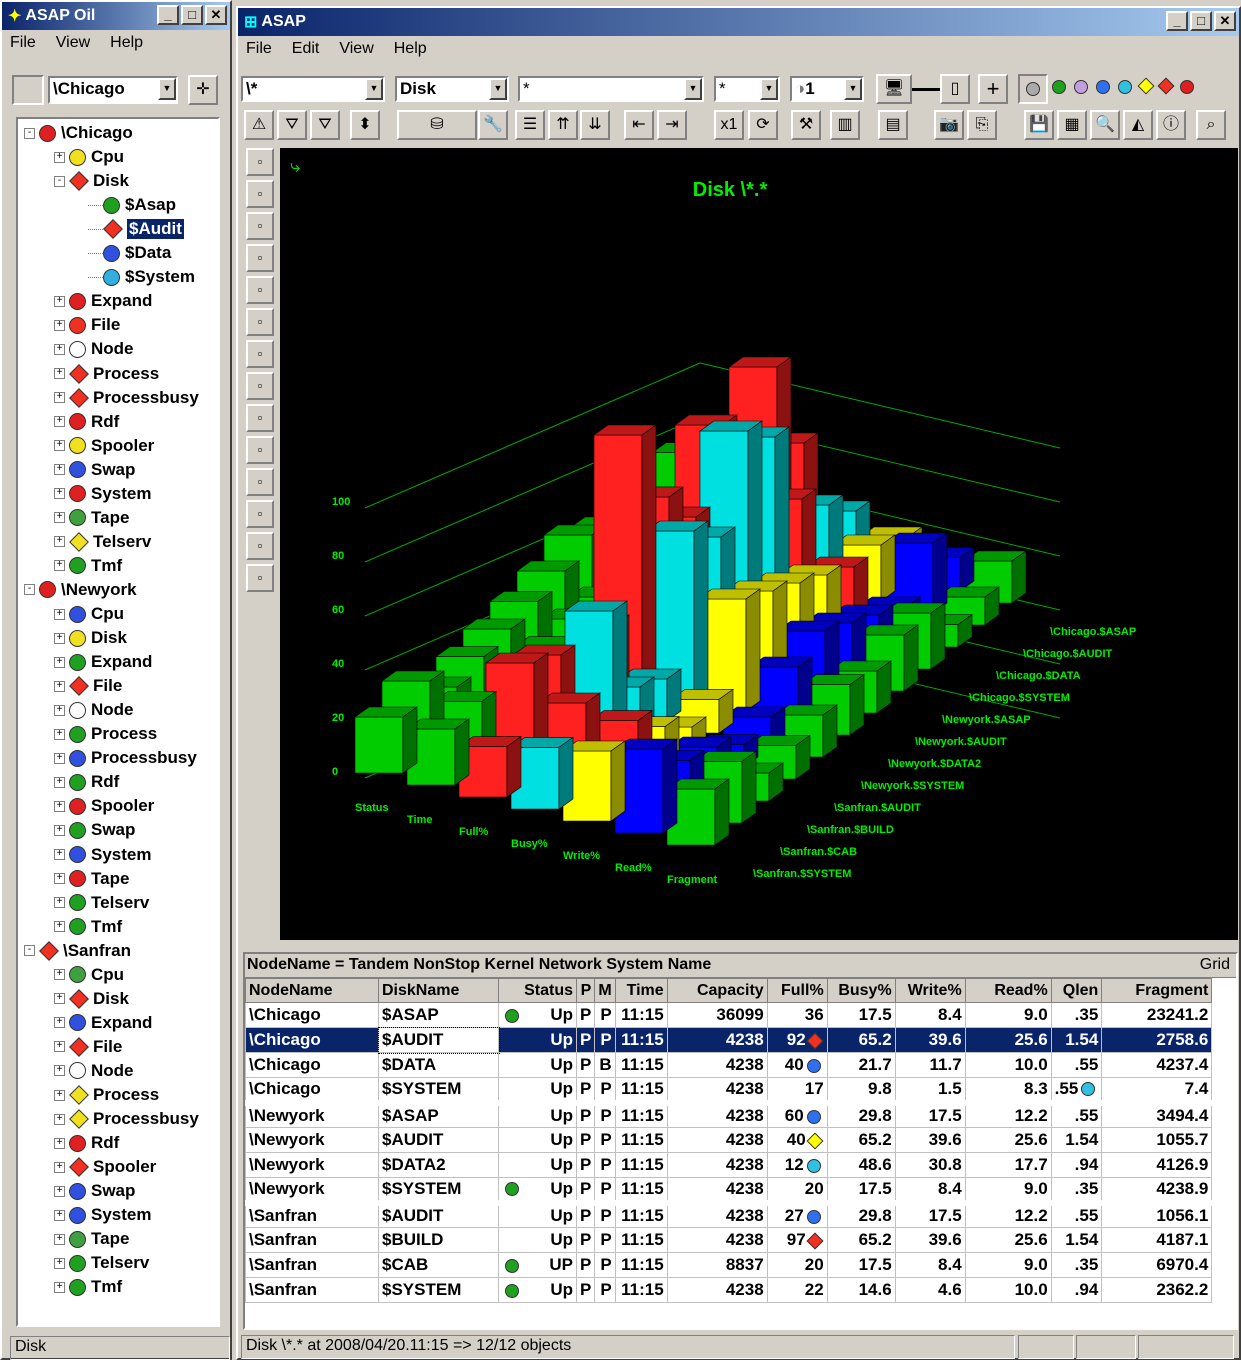 This screenshot has width=1241, height=1360. I want to click on column-header: Status, so click(537, 990).